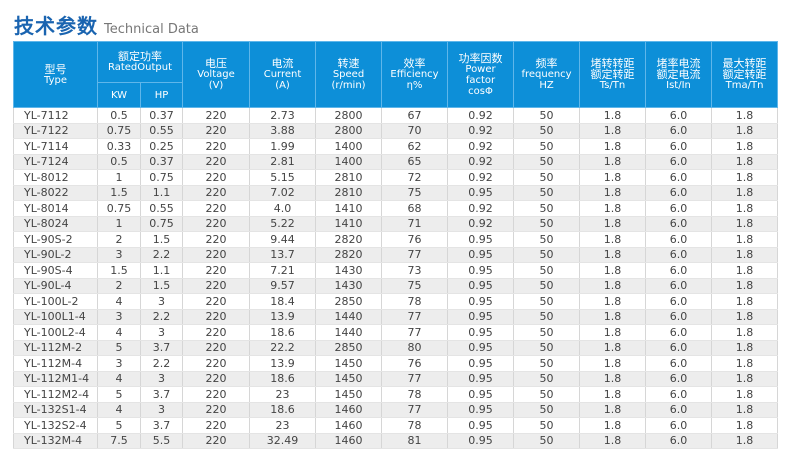 The width and height of the screenshot is (790, 464). I want to click on header-speed: 转速 Speed (r/min), so click(349, 74).